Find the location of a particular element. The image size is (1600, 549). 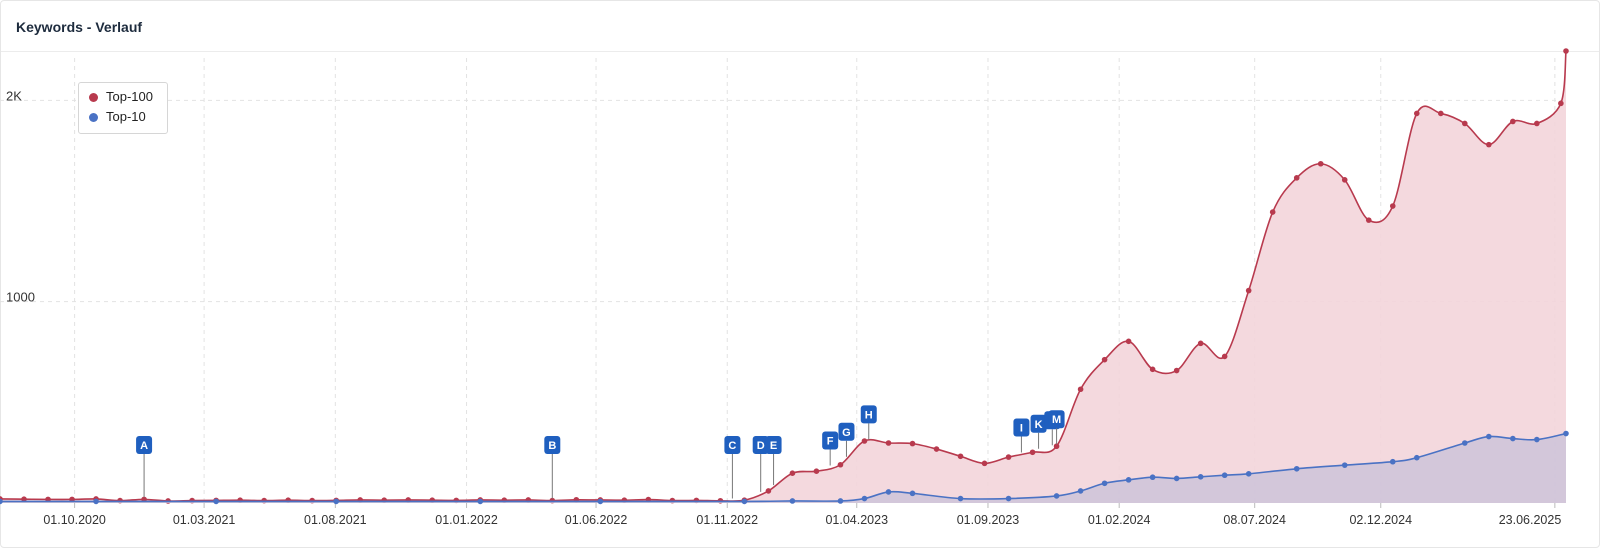

annotation-b: B is located at coordinates (552, 467).